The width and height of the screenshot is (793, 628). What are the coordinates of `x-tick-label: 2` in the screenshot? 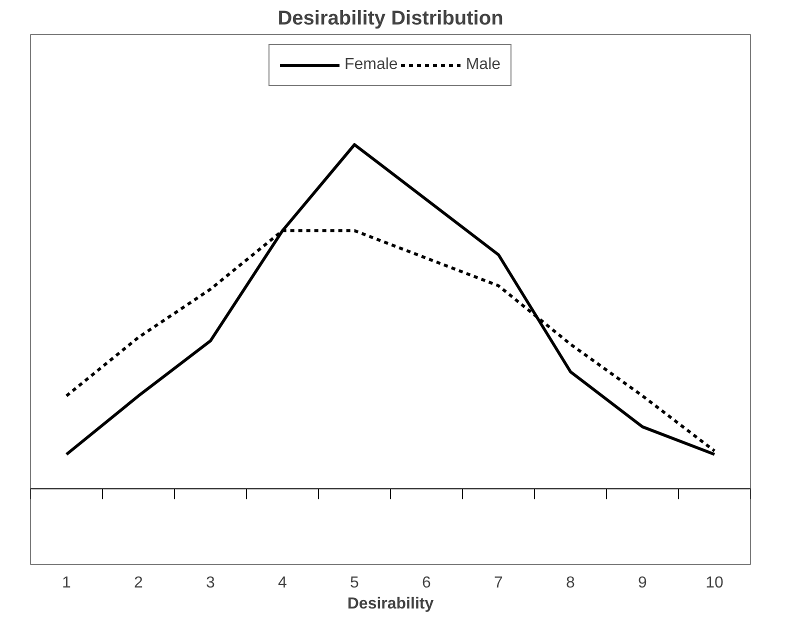 It's located at (139, 583).